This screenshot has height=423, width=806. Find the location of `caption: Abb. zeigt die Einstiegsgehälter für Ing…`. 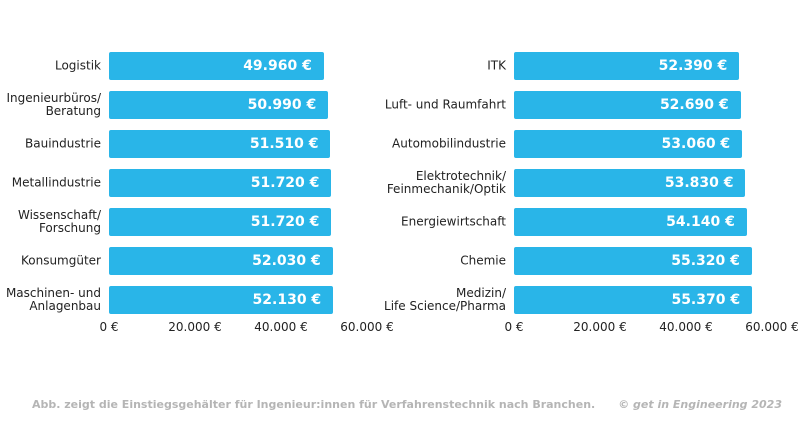

caption: Abb. zeigt die Einstiegsgehälter für Ing… is located at coordinates (314, 404).